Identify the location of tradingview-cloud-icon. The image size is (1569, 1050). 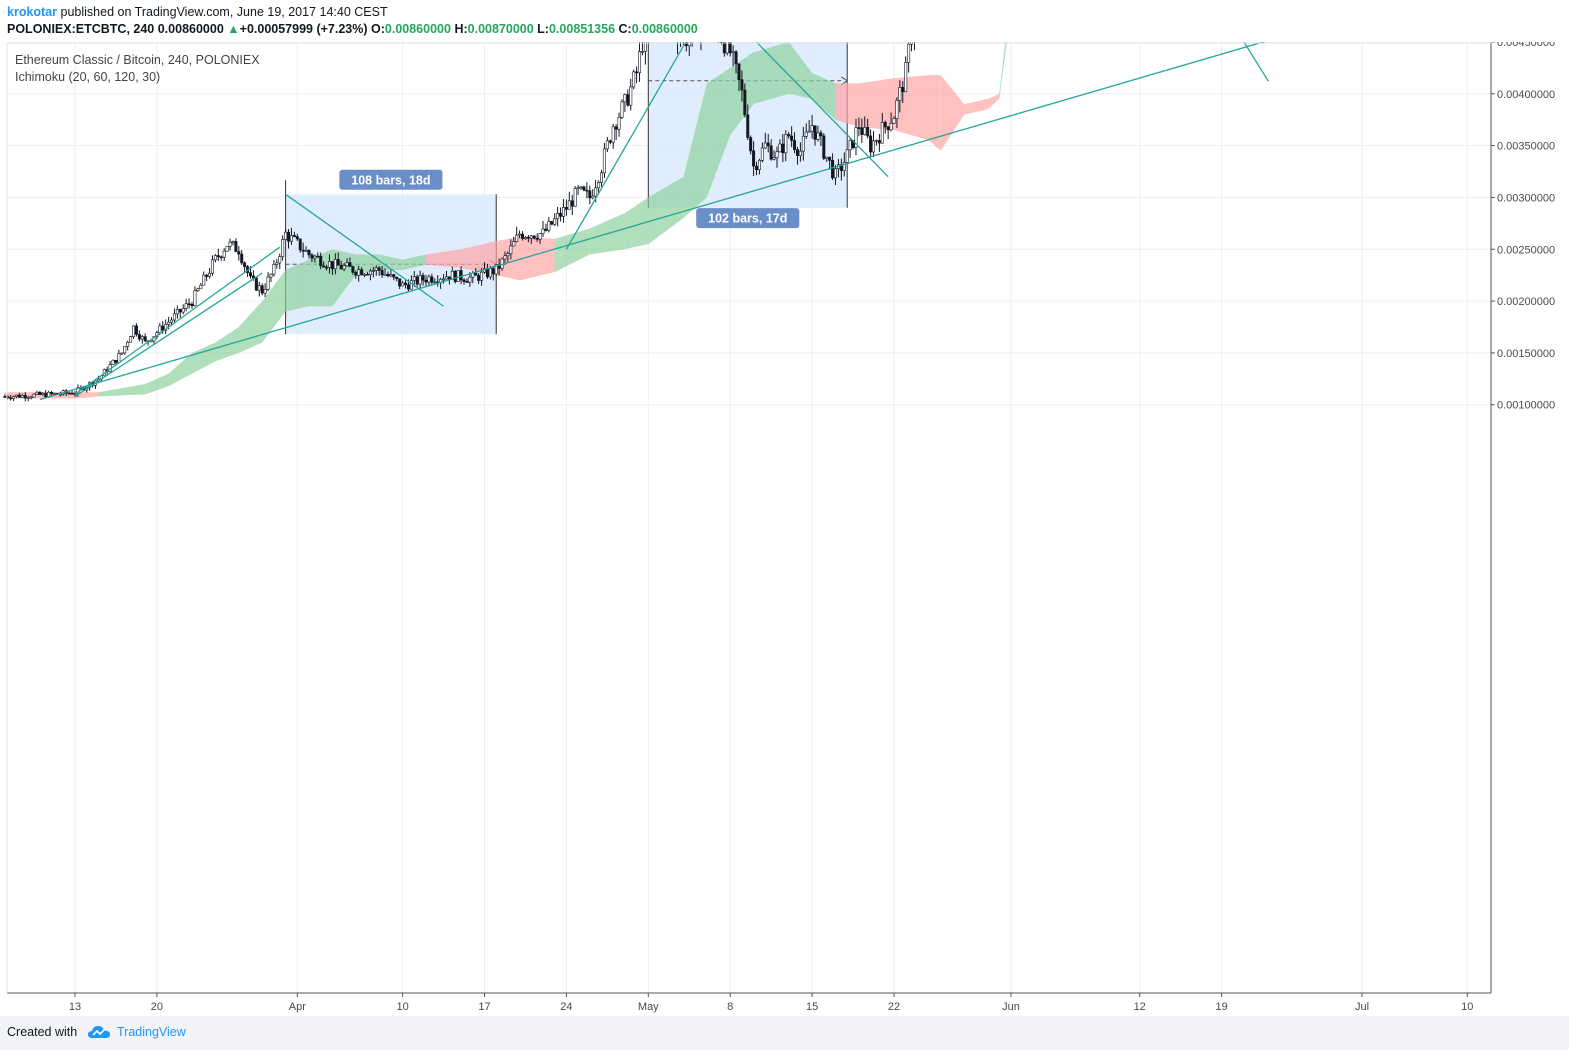
(99, 1032).